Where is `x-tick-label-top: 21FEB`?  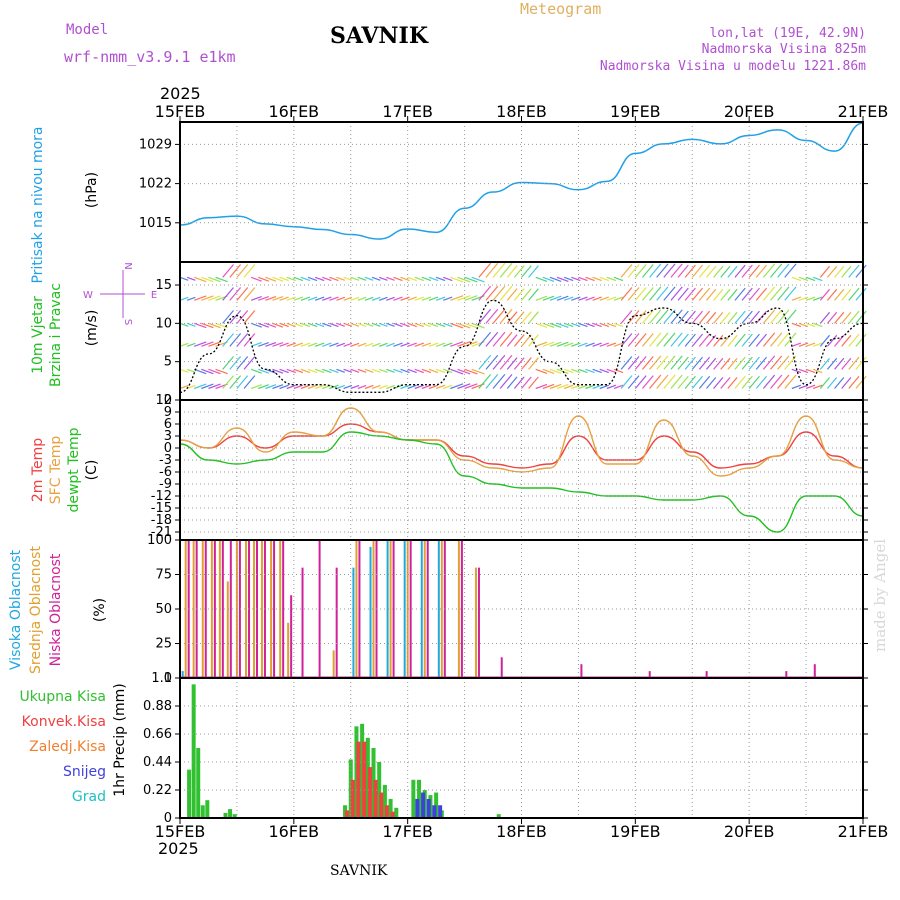 x-tick-label-top: 21FEB is located at coordinates (863, 111).